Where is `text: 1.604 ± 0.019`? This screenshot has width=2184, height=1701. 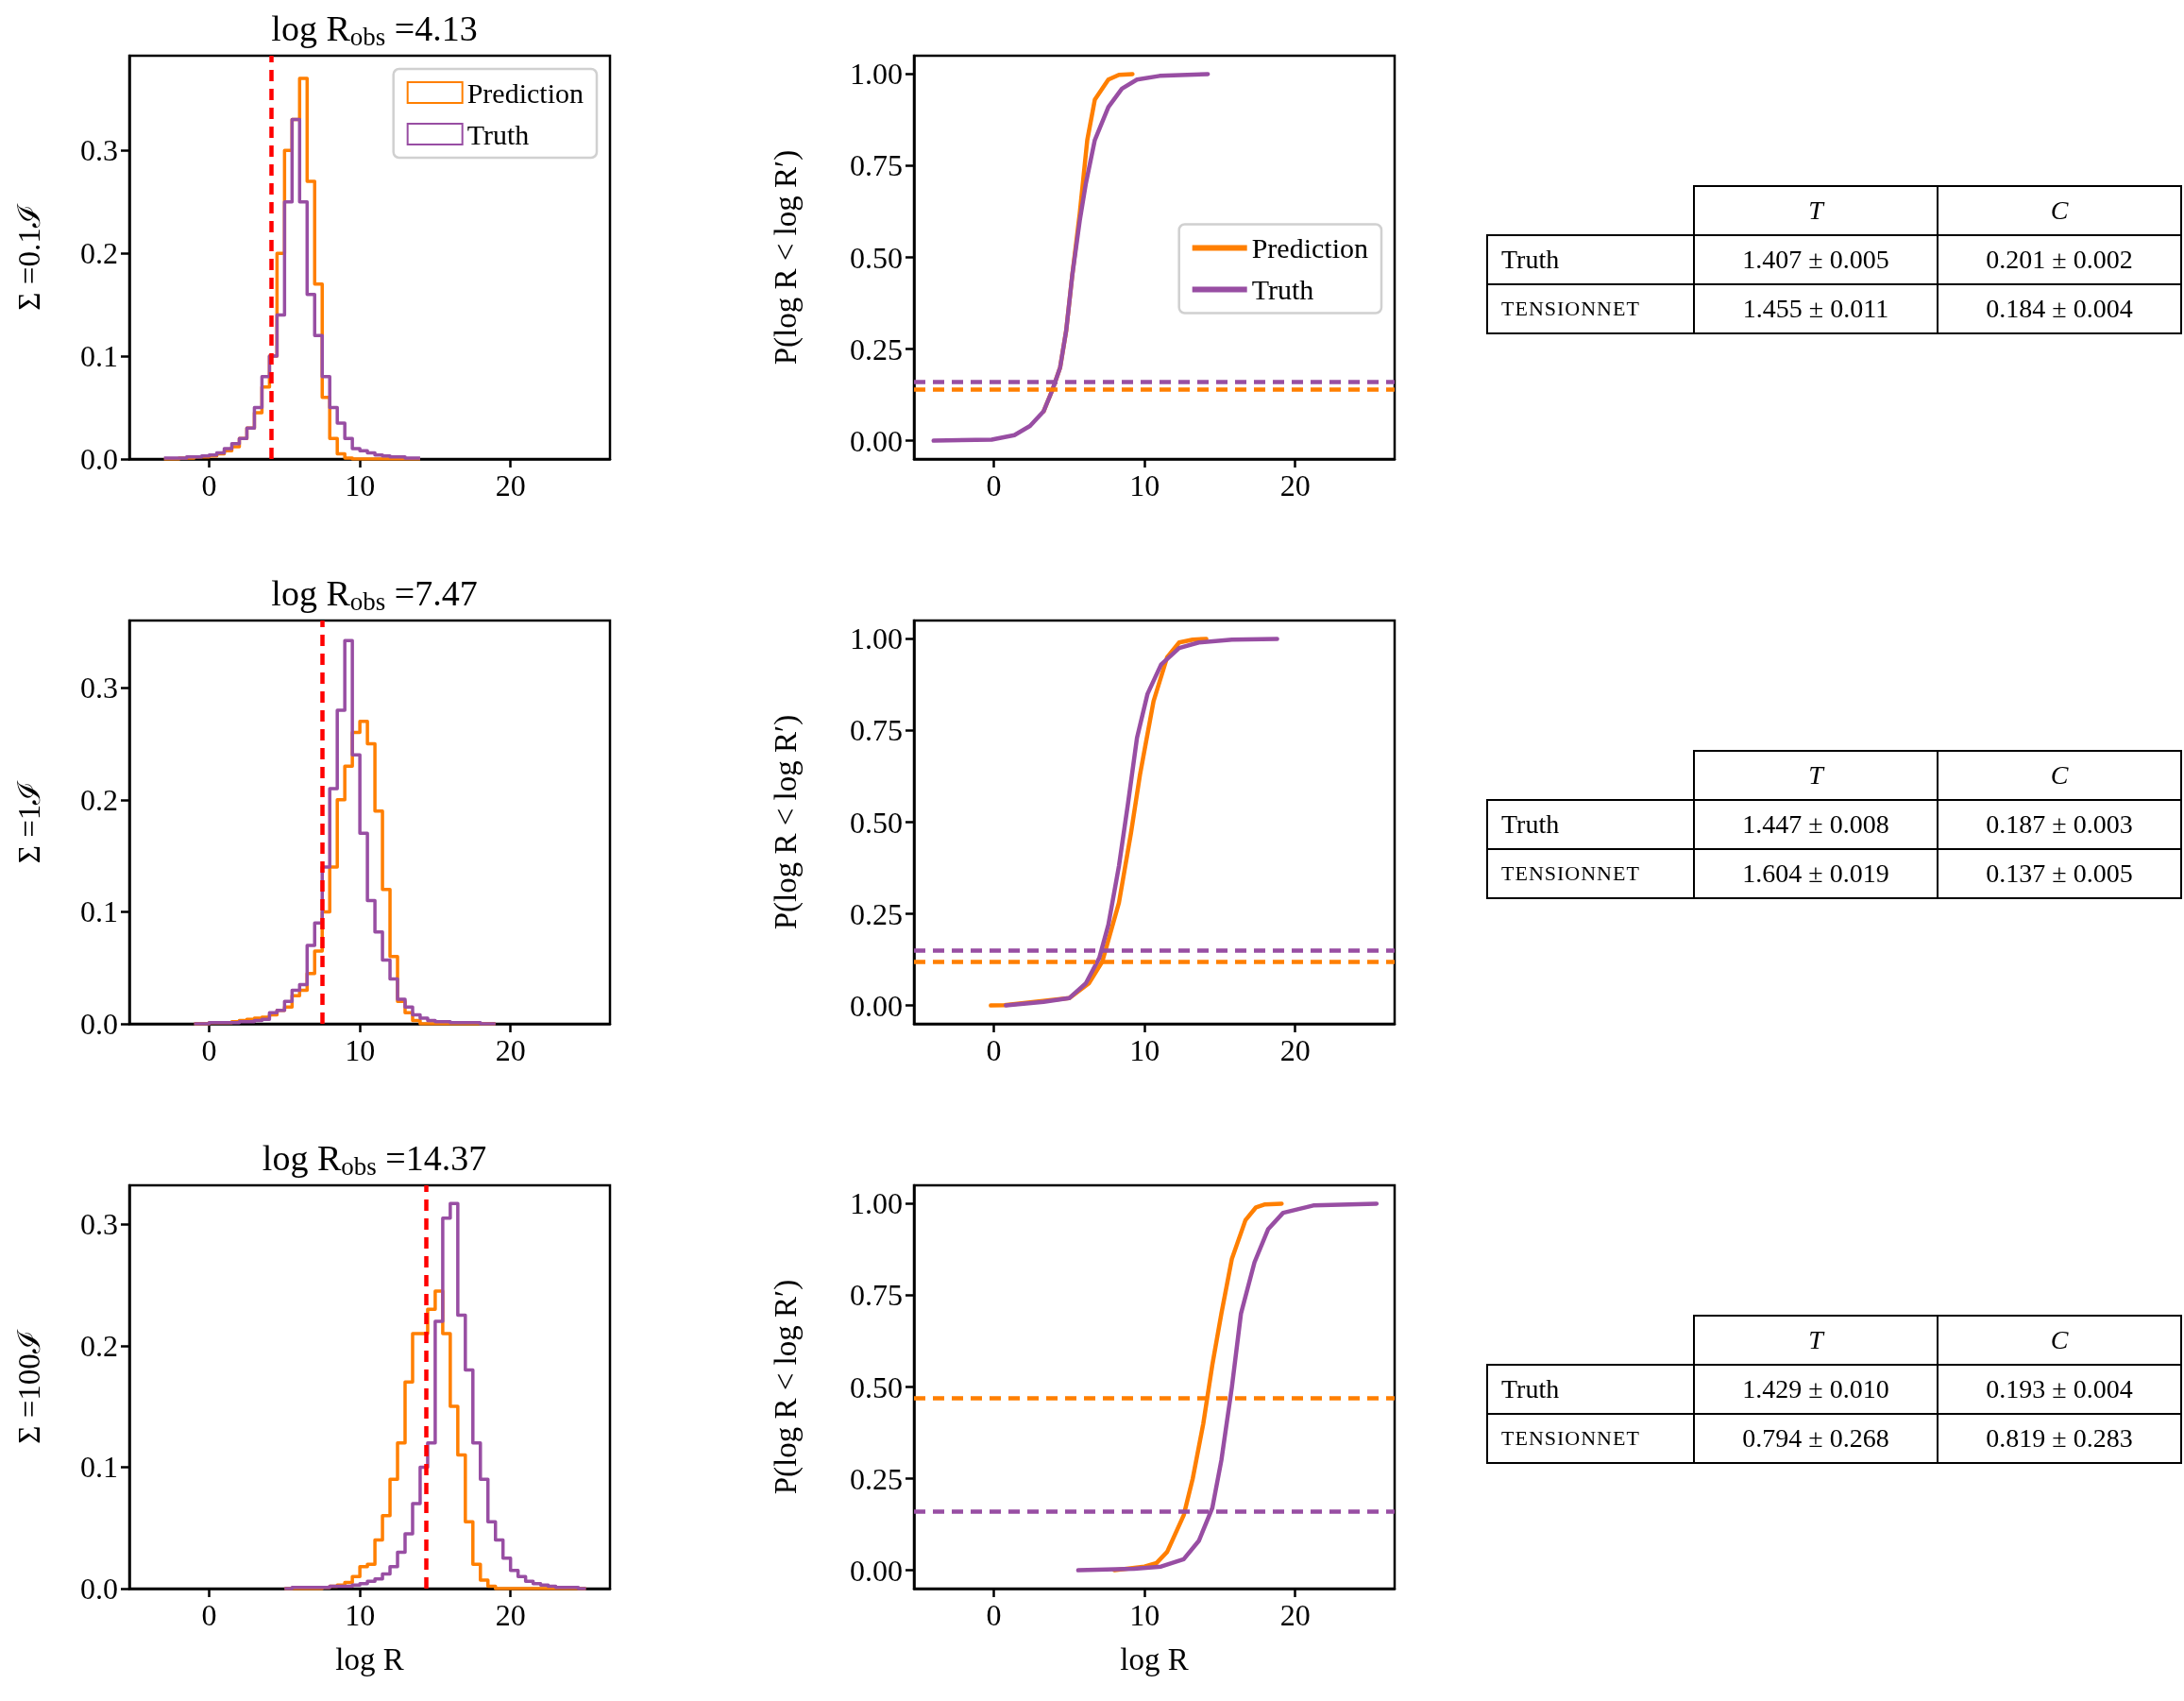 text: 1.604 ± 0.019 is located at coordinates (1815, 873).